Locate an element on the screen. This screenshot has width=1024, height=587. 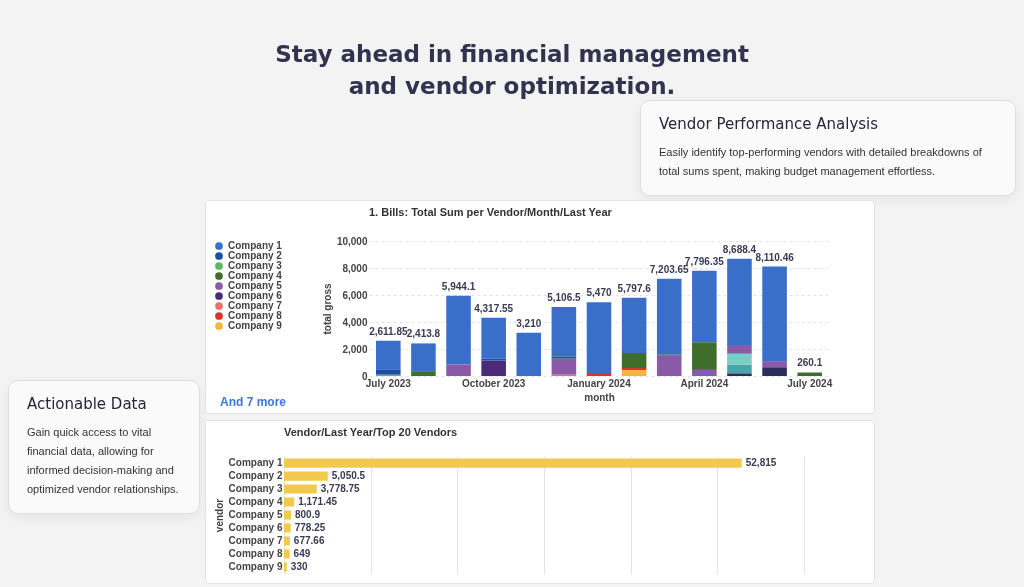
y-tick-label: 2,000 is located at coordinates (355, 349).